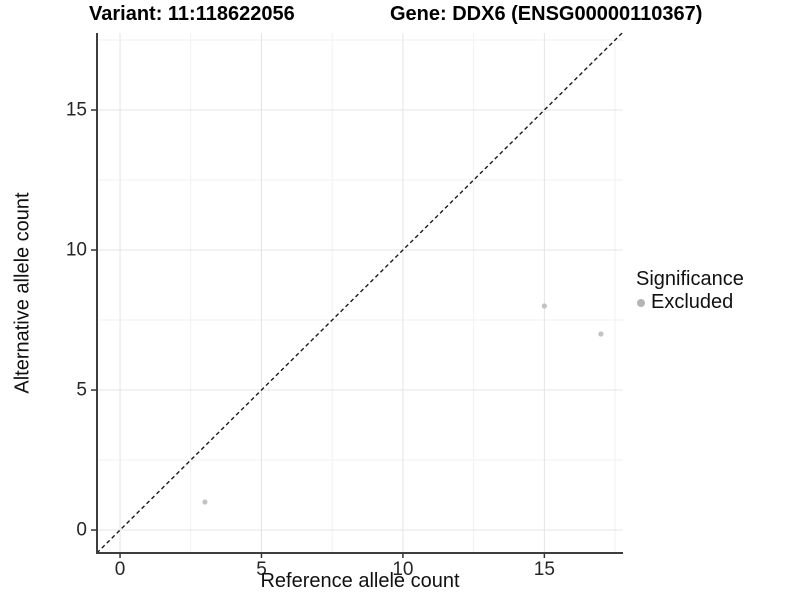  What do you see at coordinates (546, 14) in the screenshot?
I see `gene-title: Gene: DDX6 (ENSG00000110367)` at bounding box center [546, 14].